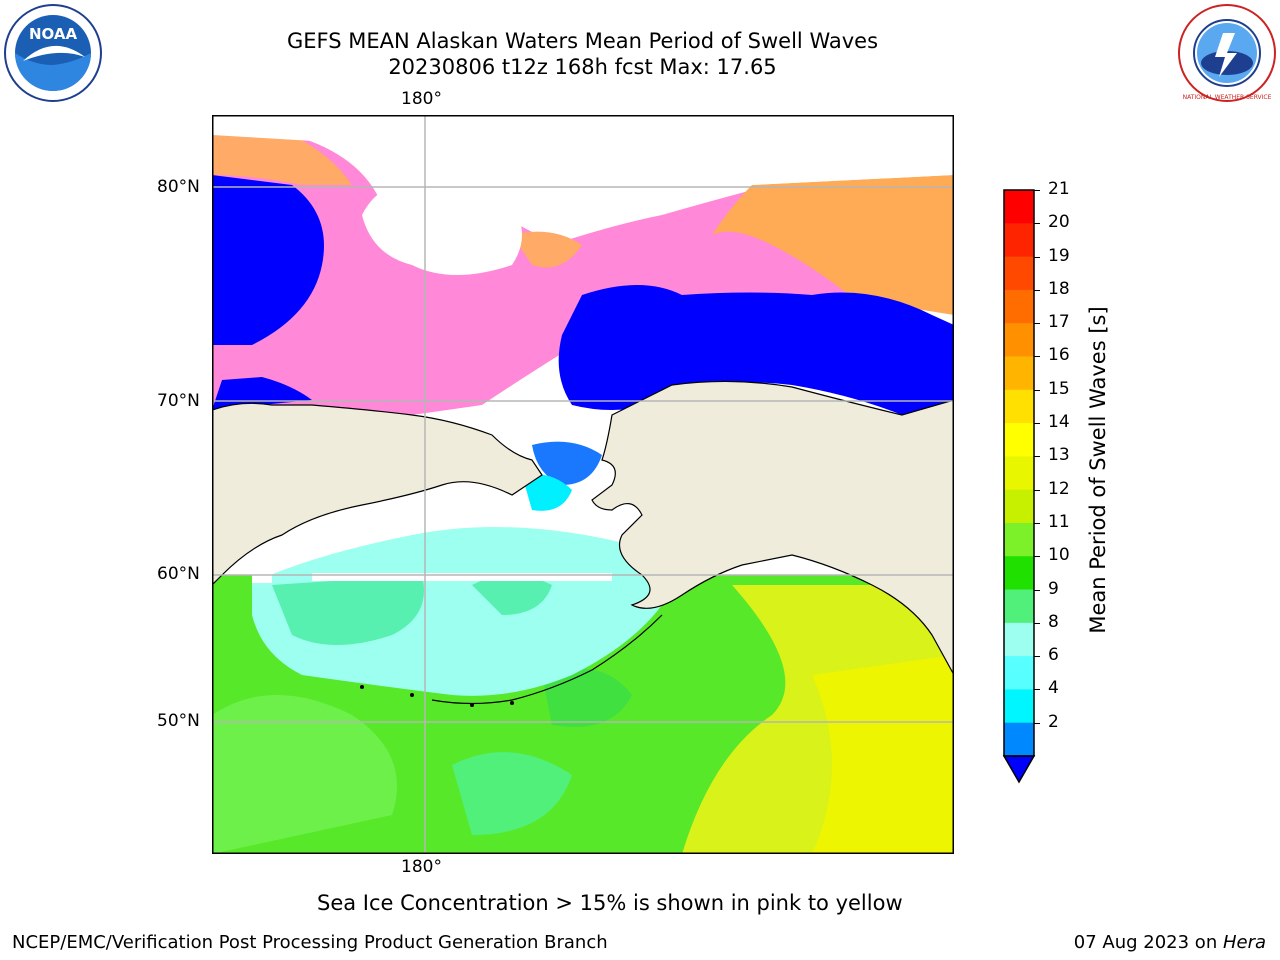  I want to click on colorbar-label: Mean Period of Swell Waves [s], so click(1098, 470).